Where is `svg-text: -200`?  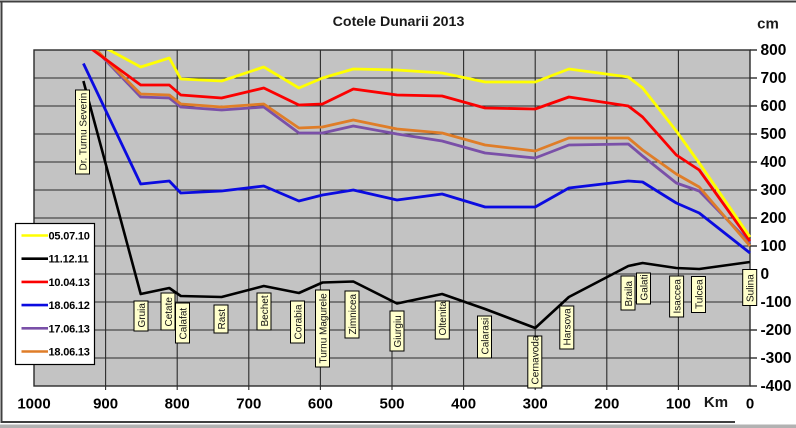 svg-text: -200 is located at coordinates (776, 330).